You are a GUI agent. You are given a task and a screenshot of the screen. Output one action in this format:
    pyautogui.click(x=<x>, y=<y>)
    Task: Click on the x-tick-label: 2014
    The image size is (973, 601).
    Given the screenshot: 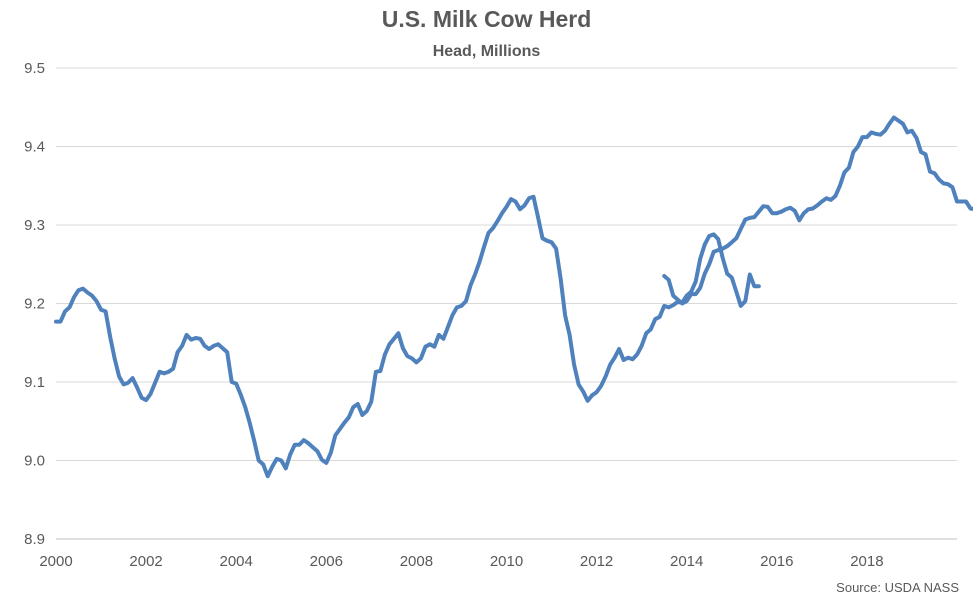 What is the action you would take?
    pyautogui.click(x=686, y=561)
    